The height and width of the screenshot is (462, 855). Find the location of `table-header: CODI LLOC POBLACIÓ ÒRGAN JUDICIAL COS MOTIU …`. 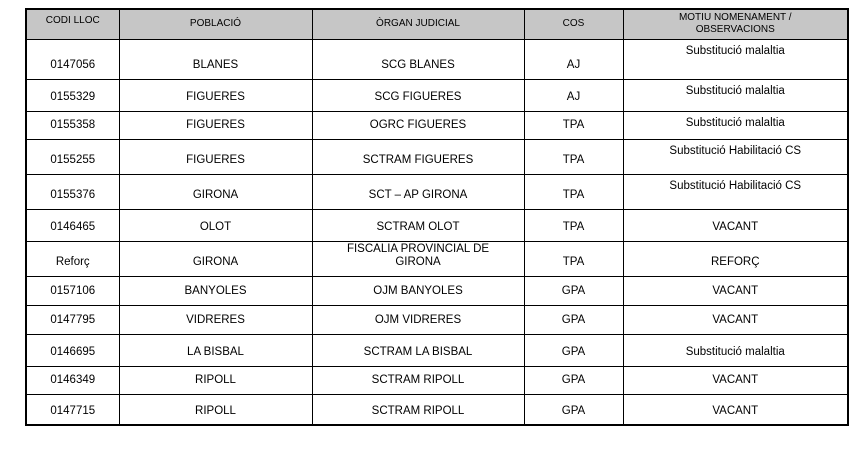

table-header: CODI LLOC POBLACIÓ ÒRGAN JUDICIAL COS MOTIU … is located at coordinates (437, 24).